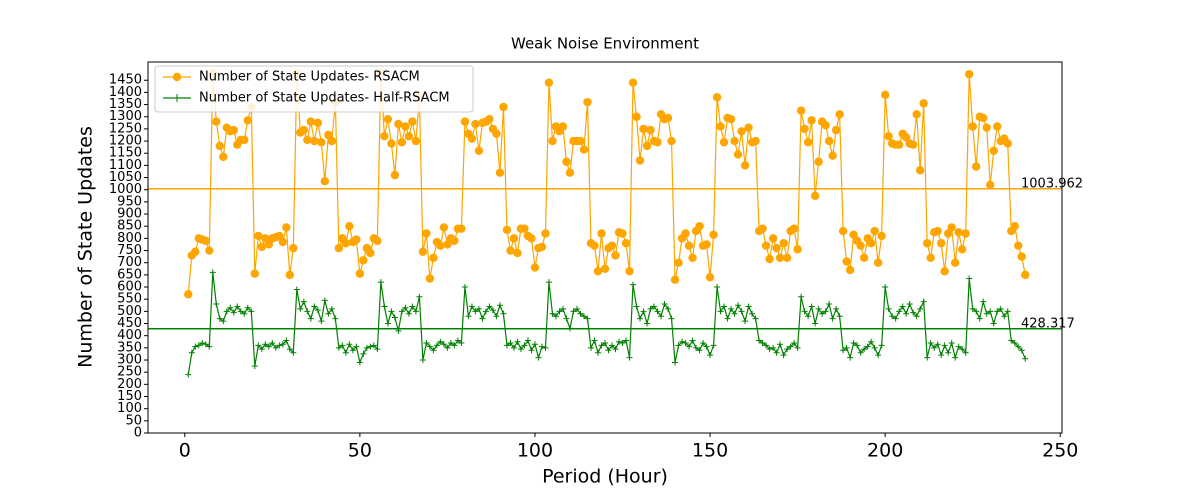  I want to click on x-tick-label: 50, so click(360, 451).